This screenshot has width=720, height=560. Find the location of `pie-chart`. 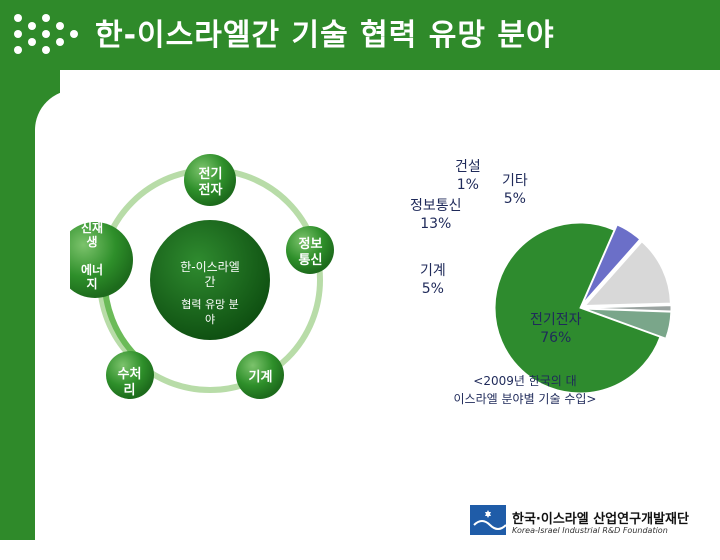

pie-chart is located at coordinates (583, 308).